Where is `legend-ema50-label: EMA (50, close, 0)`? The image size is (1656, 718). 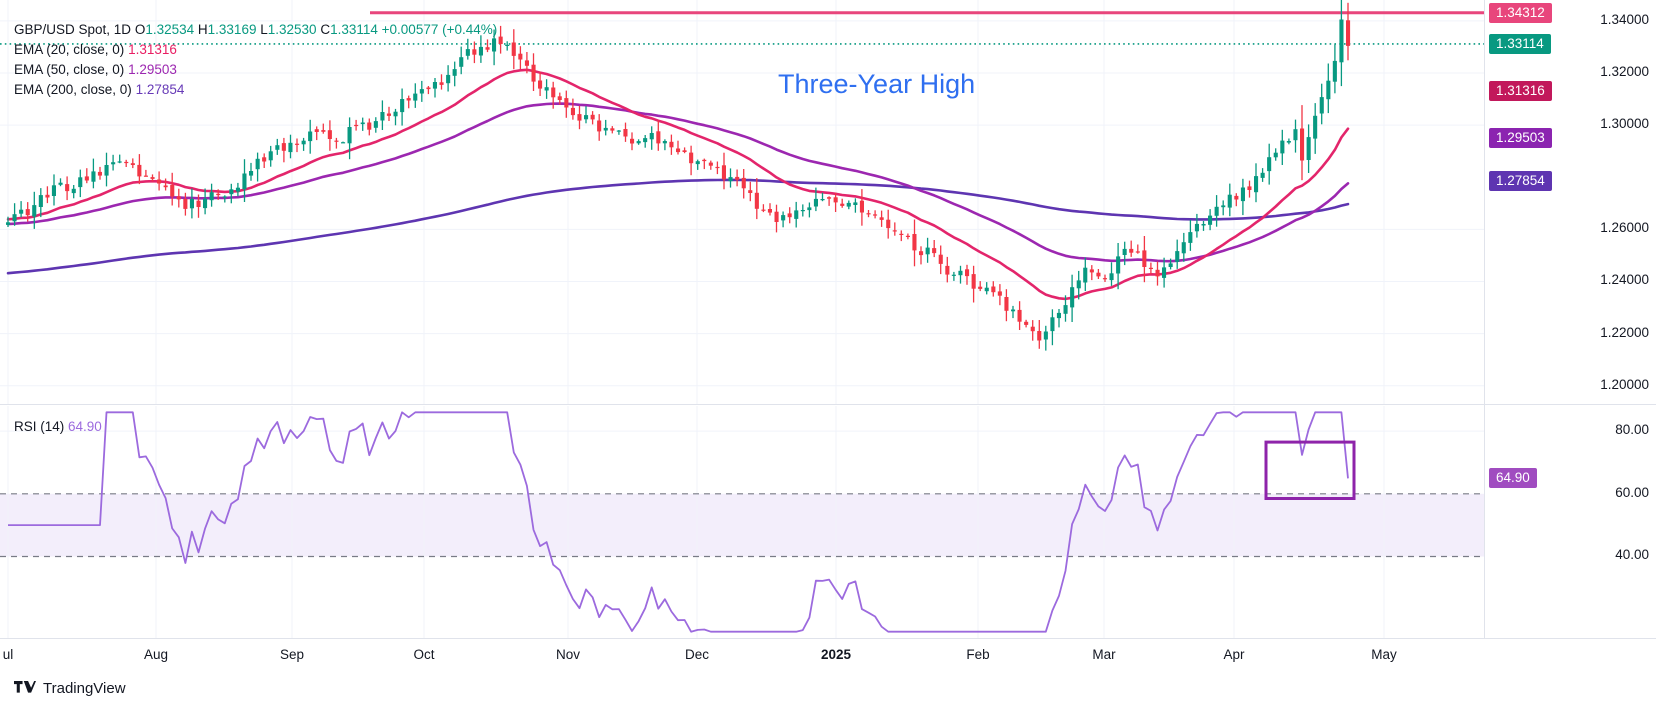 legend-ema50-label: EMA (50, close, 0) is located at coordinates (69, 69).